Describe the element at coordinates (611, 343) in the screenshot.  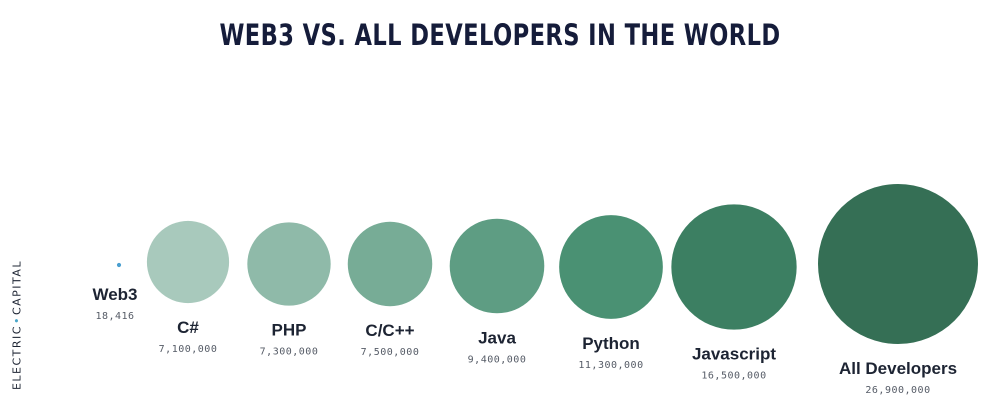
I see `category-label: Python` at that location.